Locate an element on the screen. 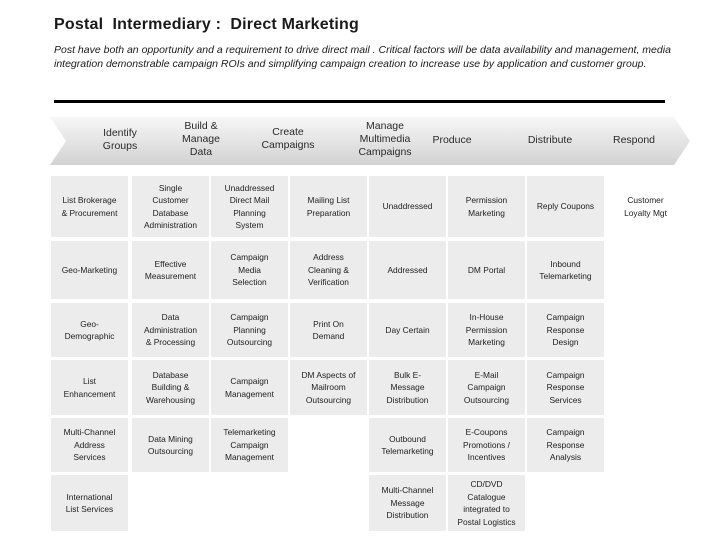 This screenshot has height=540, width=720. activity-cell: Geo-Marketing is located at coordinates (89, 270).